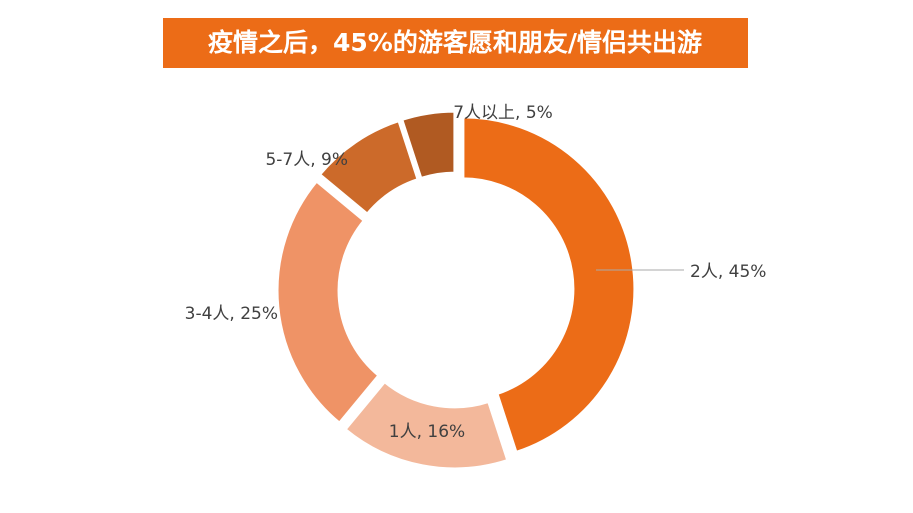 This screenshot has height=513, width=913. I want to click on data-label: 1人, 16%, so click(427, 432).